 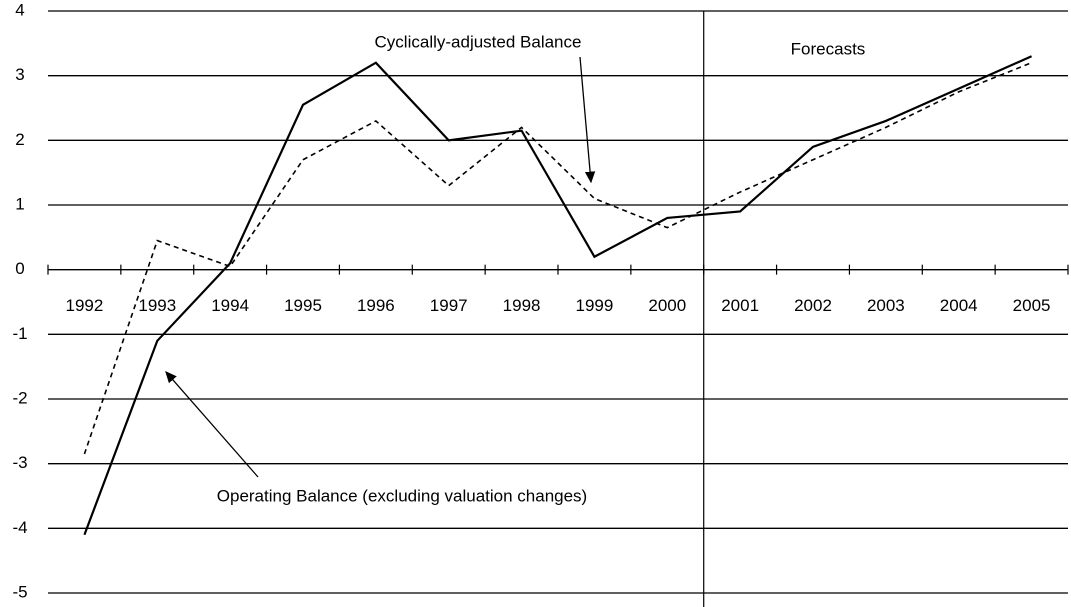 I want to click on x-tick-label: 2003, so click(x=886, y=305).